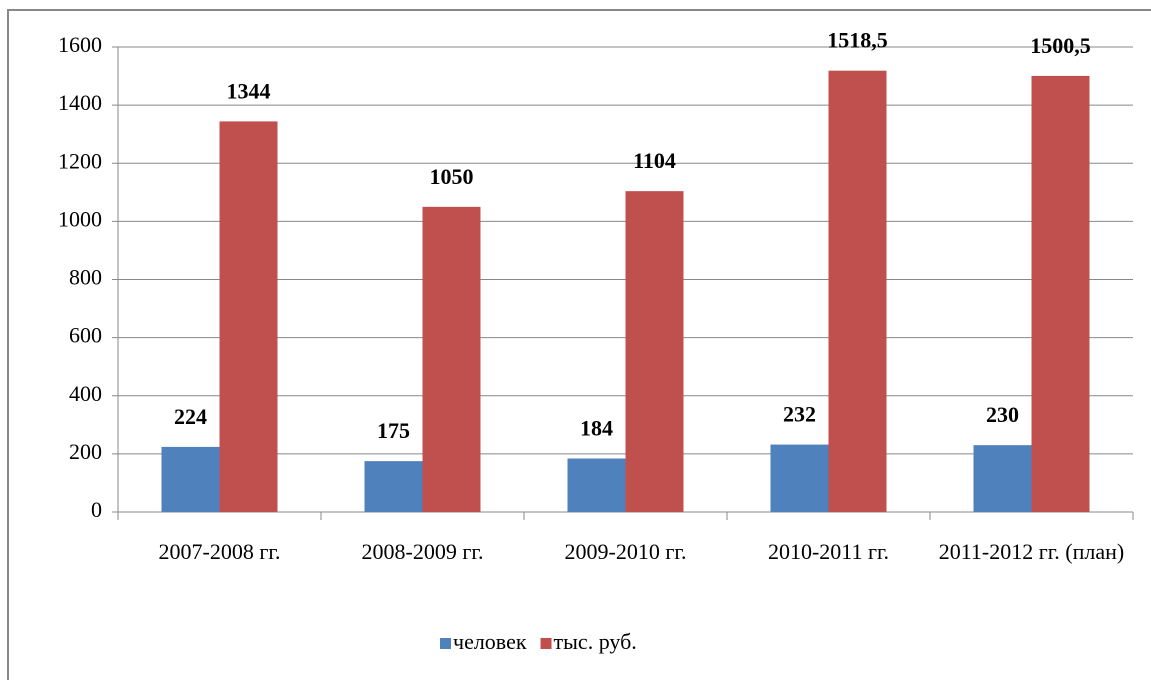 Image resolution: width=1151 pixels, height=680 pixels. What do you see at coordinates (96, 509) in the screenshot?
I see `y-tick-label: 0` at bounding box center [96, 509].